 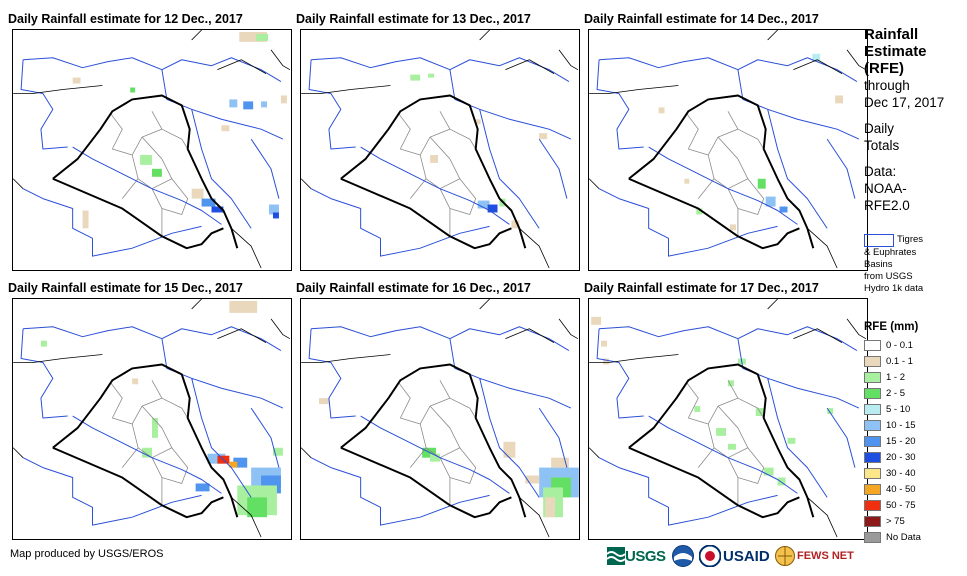 What do you see at coordinates (903, 537) in the screenshot?
I see `legend-label: No Data` at bounding box center [903, 537].